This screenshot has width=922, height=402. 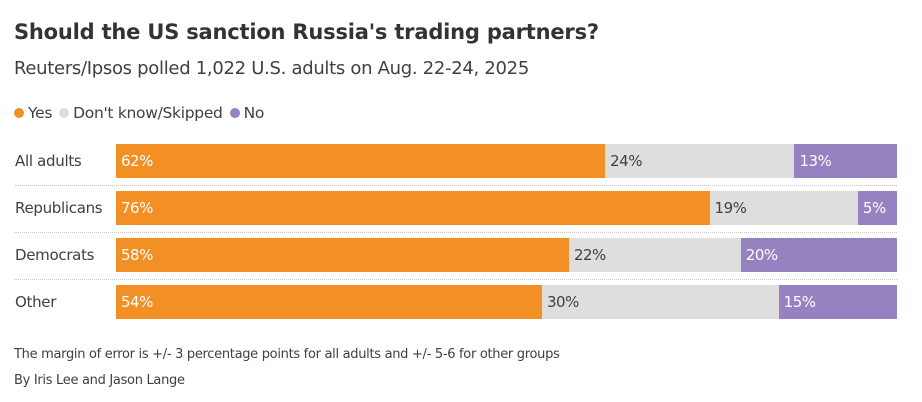 I want to click on bar-segment-dont-know: 22%, so click(x=654, y=255).